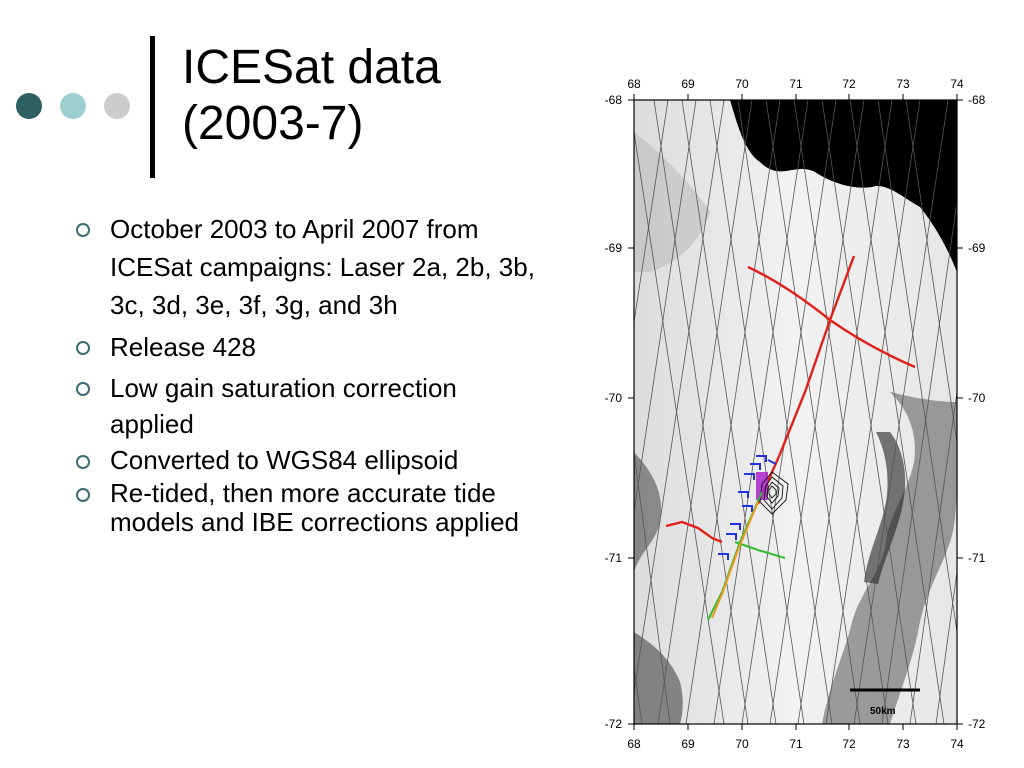 The image size is (1024, 768). I want to click on scale-bar-label: 50km, so click(883, 711).